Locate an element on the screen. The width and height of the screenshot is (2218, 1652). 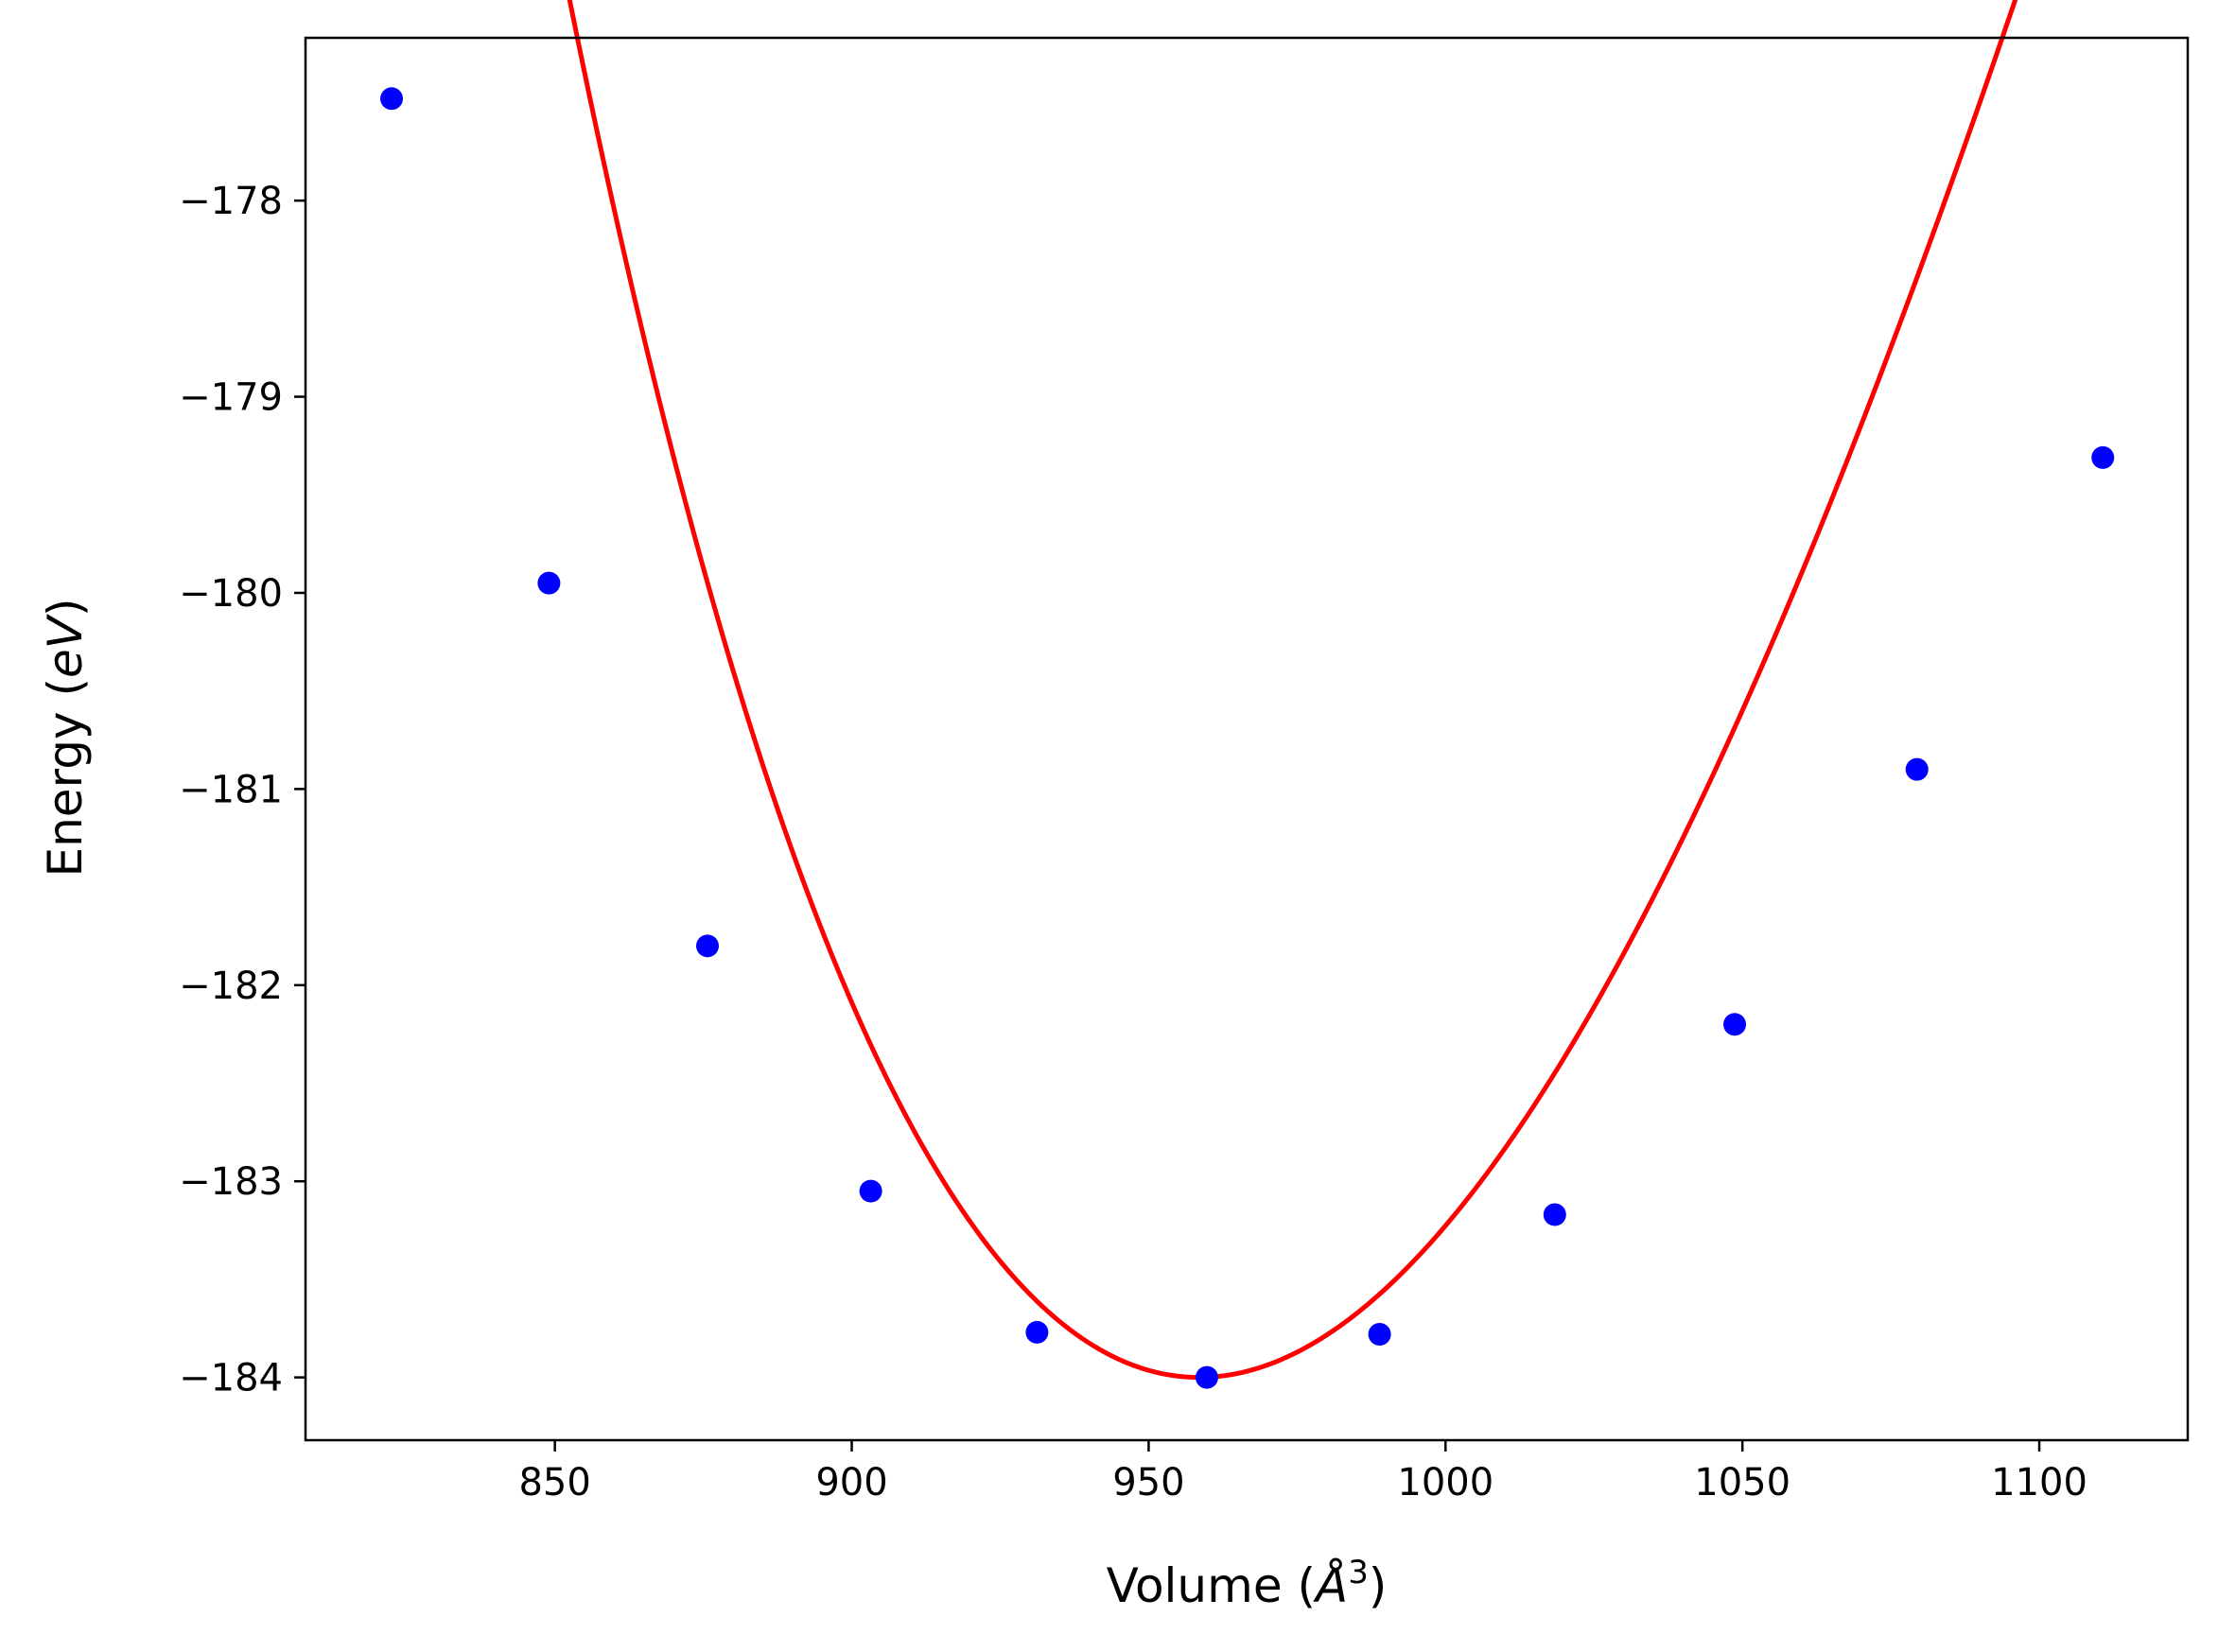
y-tick-label: −178 is located at coordinates (231, 202).